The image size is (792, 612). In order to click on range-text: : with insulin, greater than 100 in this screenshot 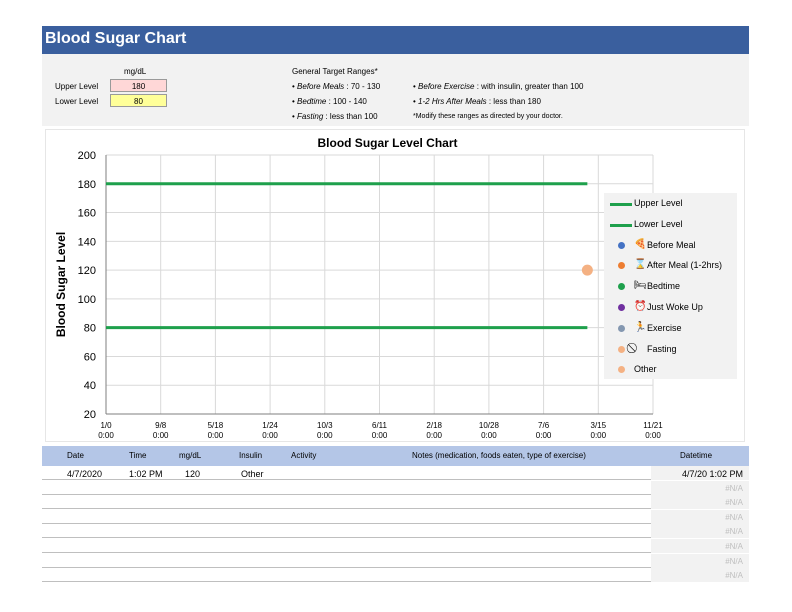, I will do `click(529, 86)`.